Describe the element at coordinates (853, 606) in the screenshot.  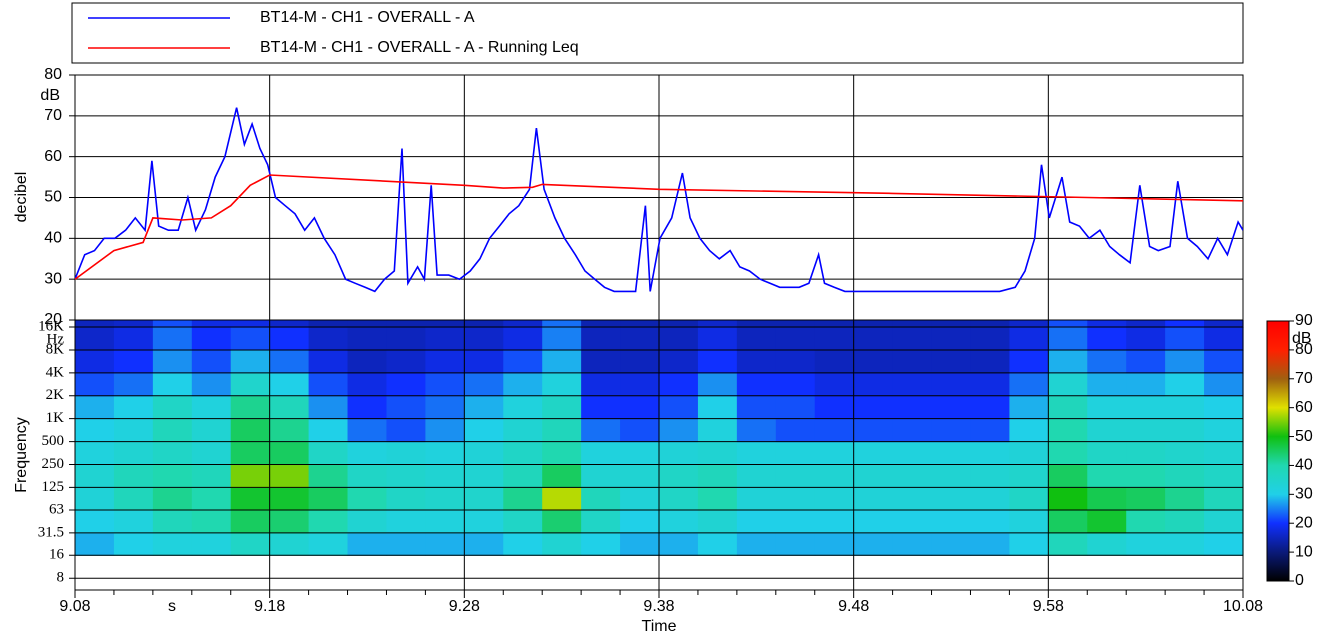
I see `x-tick-label: 9.48` at that location.